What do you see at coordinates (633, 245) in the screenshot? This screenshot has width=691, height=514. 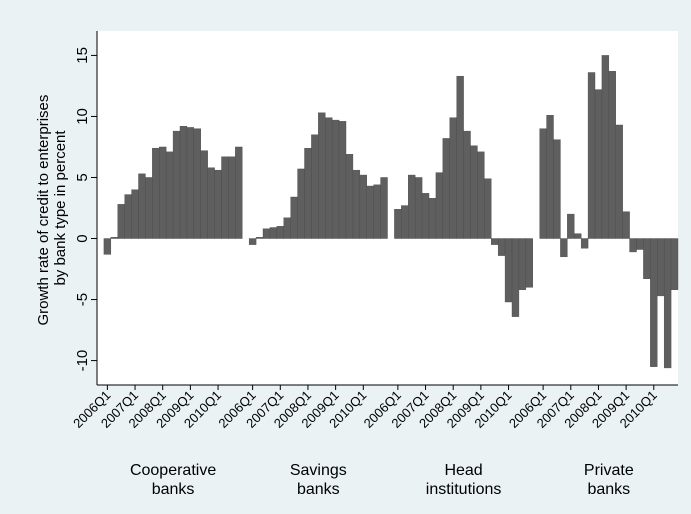 I see `bar-private-banks-2009q2` at bounding box center [633, 245].